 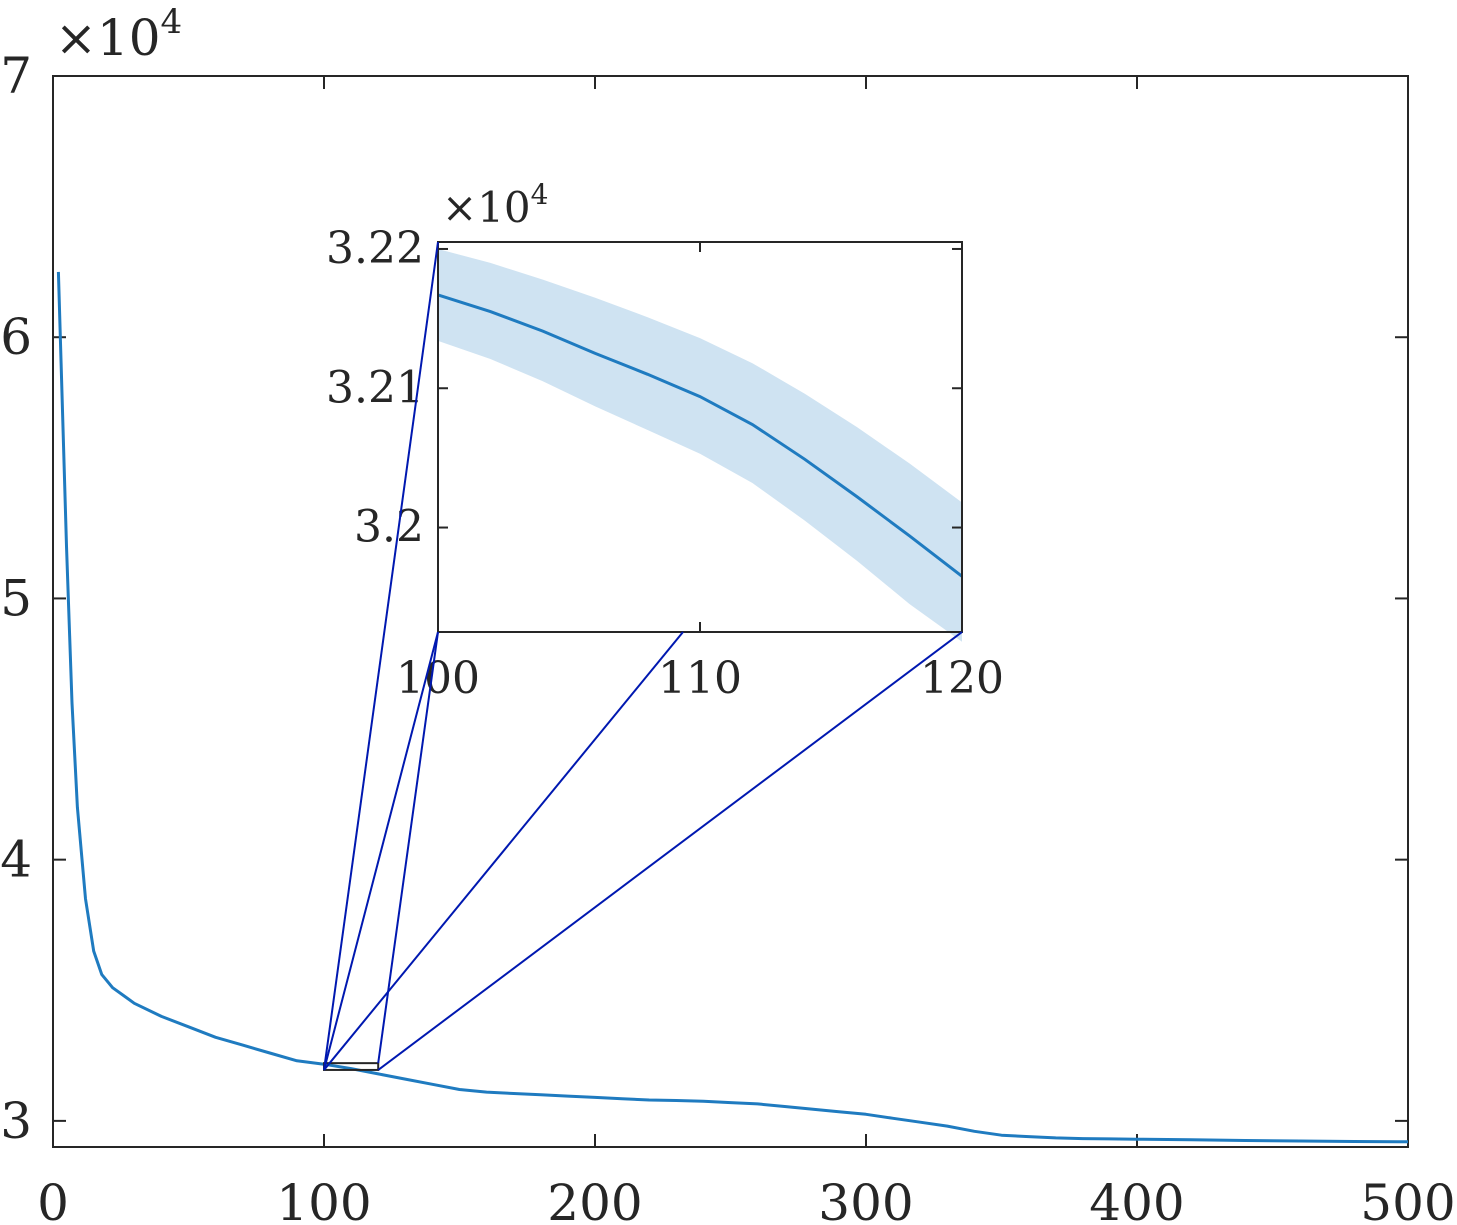 What do you see at coordinates (486, 207) in the screenshot?
I see `inset-y-exponent-base: ×10` at bounding box center [486, 207].